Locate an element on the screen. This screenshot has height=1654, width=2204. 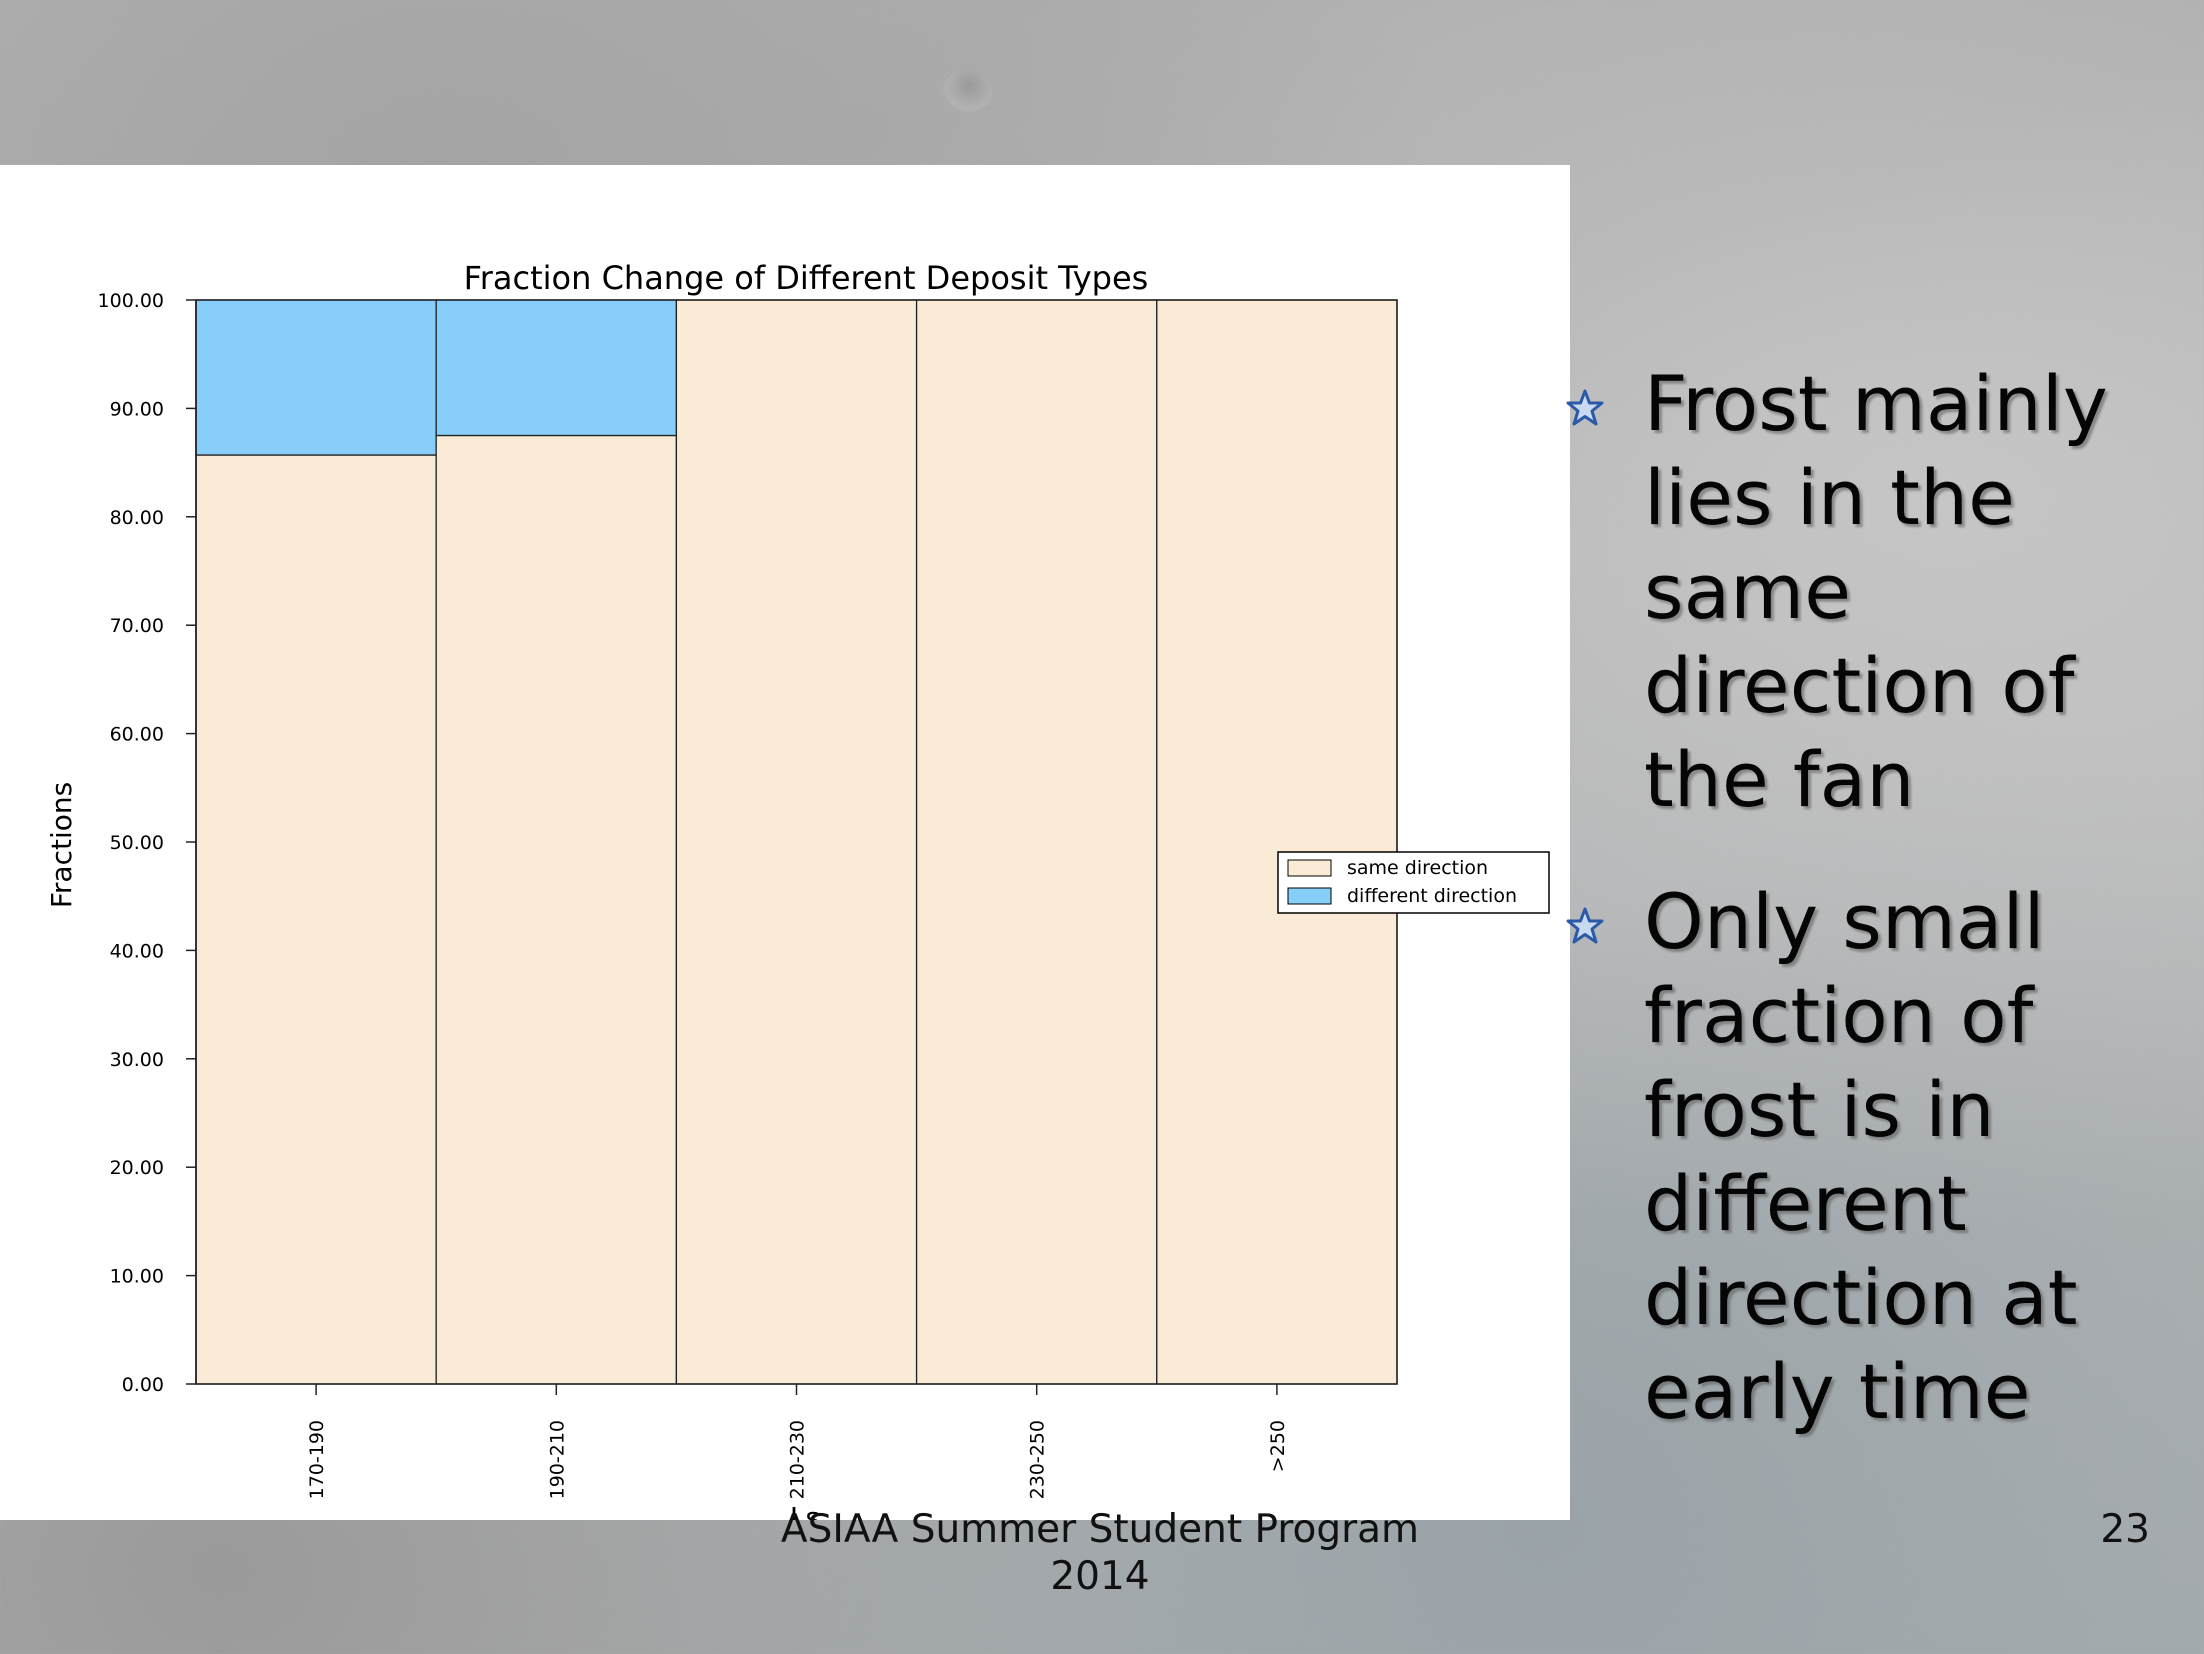
y-tick-label: 20.00 is located at coordinates (137, 1168).